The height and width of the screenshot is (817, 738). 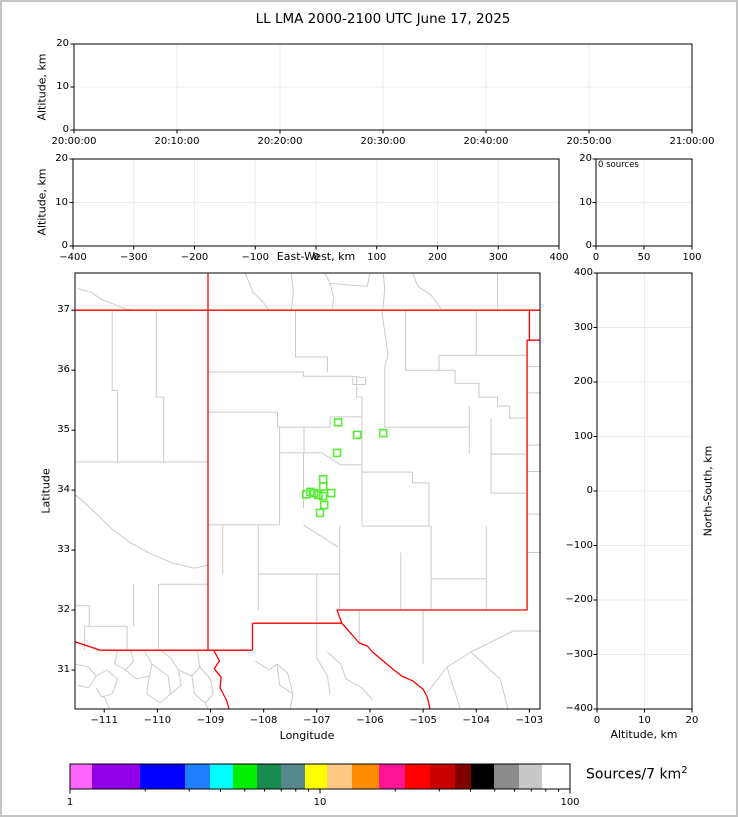 What do you see at coordinates (383, 19) in the screenshot?
I see `figure-title: LL LMA 2000-2100 UTC June 17, 2025` at bounding box center [383, 19].